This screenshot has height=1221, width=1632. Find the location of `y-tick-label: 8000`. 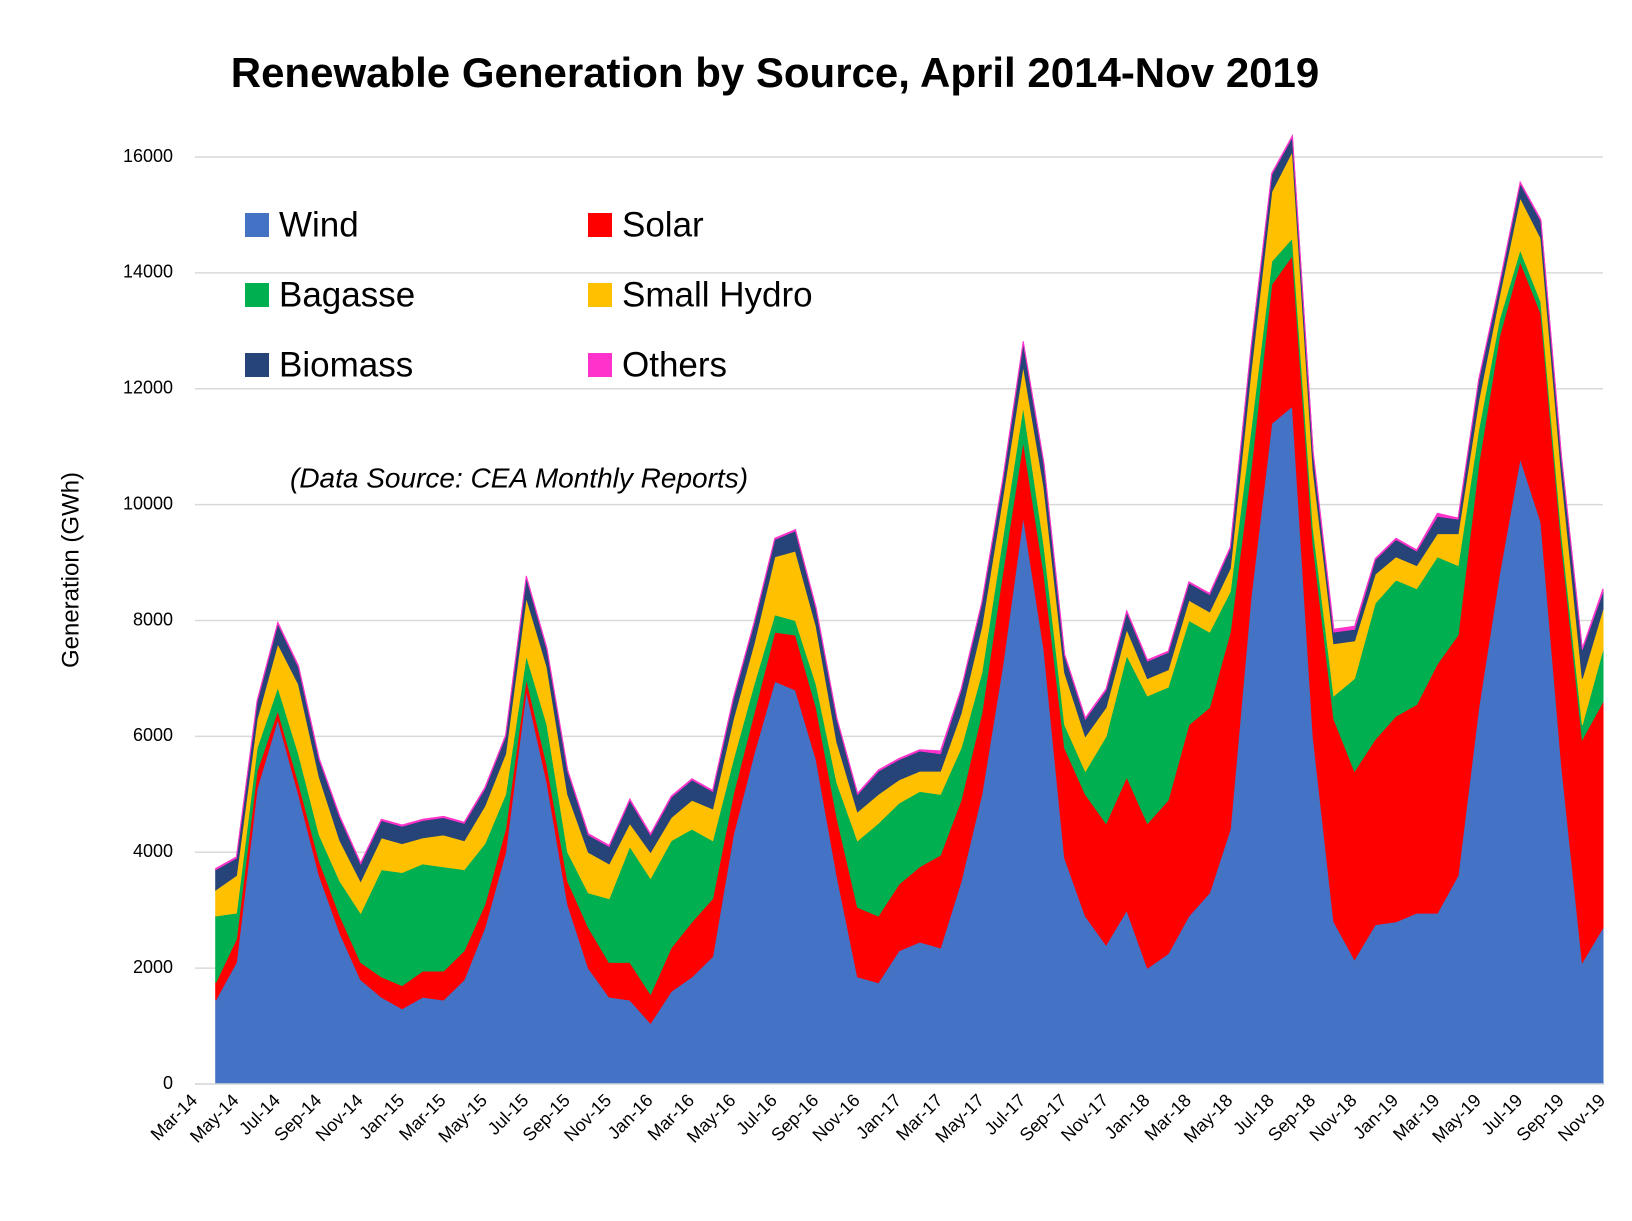

y-tick-label: 8000 is located at coordinates (153, 619).